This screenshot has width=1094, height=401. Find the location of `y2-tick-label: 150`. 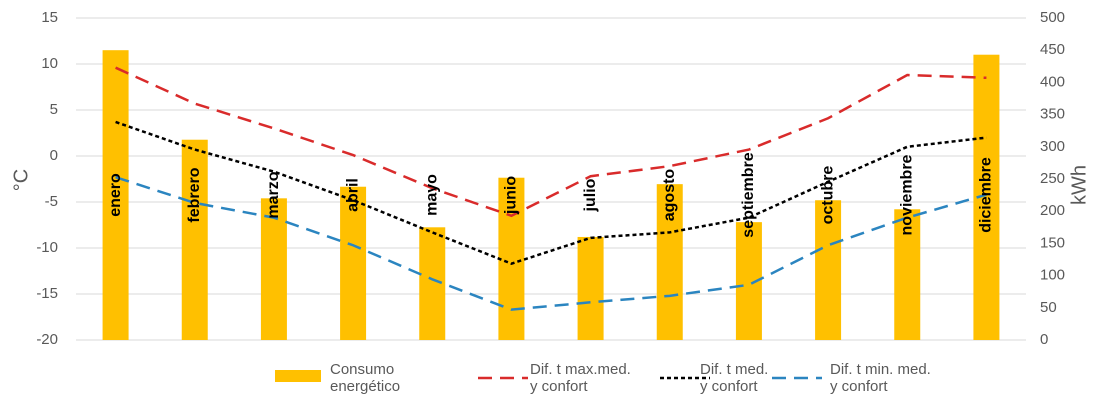

y2-tick-label: 150 is located at coordinates (1052, 242).